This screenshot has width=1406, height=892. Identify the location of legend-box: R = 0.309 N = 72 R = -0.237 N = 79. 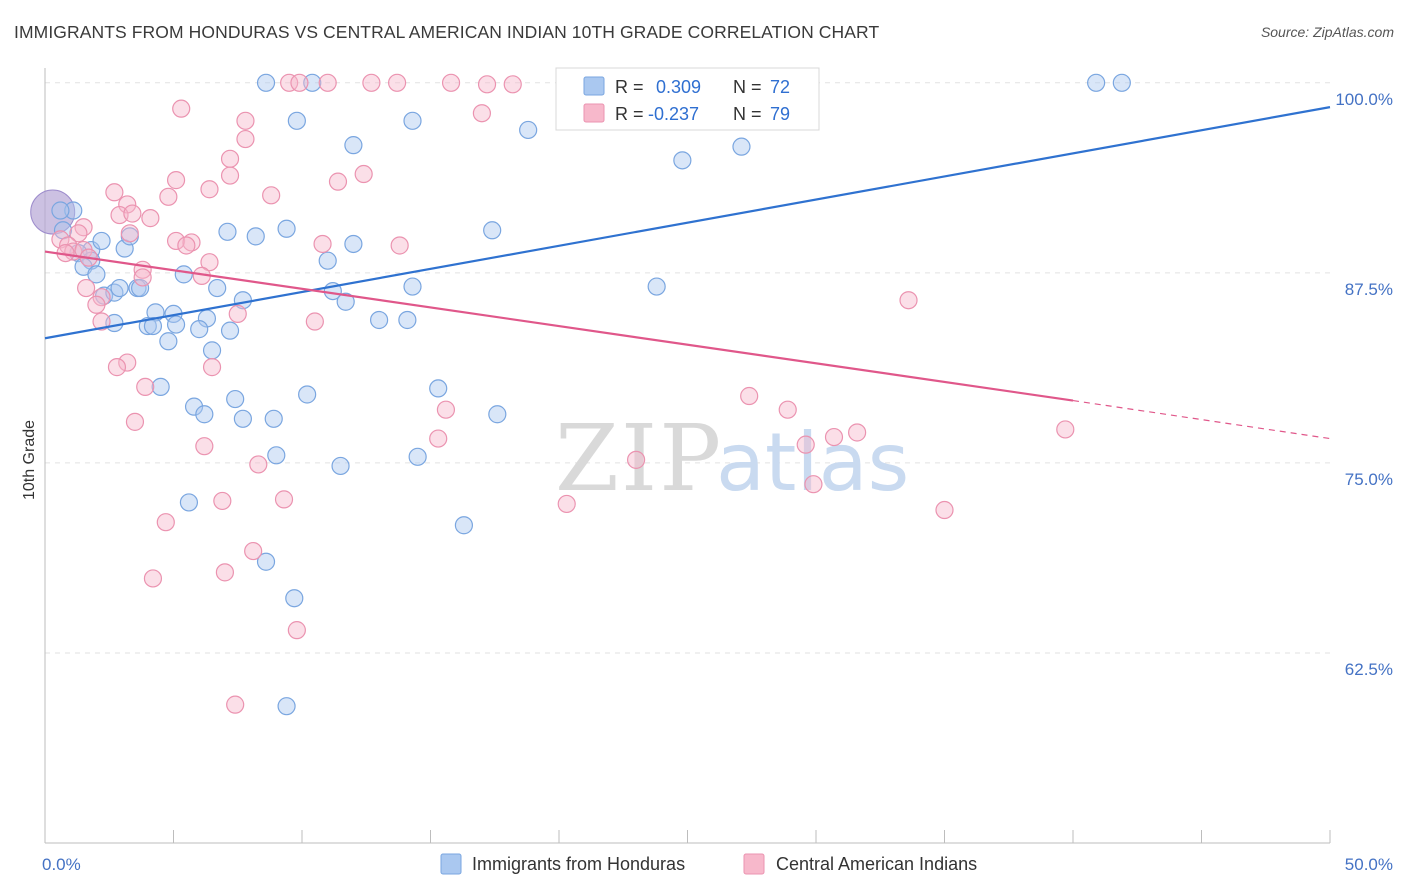
(687, 99).